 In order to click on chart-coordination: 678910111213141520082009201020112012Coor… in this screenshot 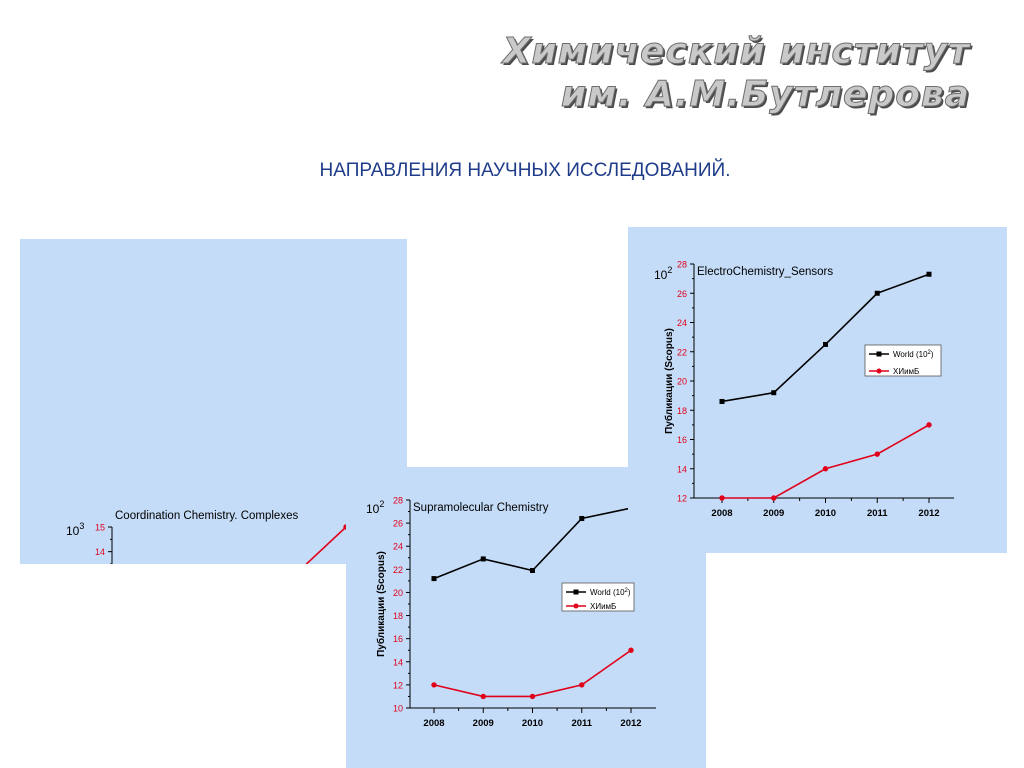, I will do `click(207, 537)`.